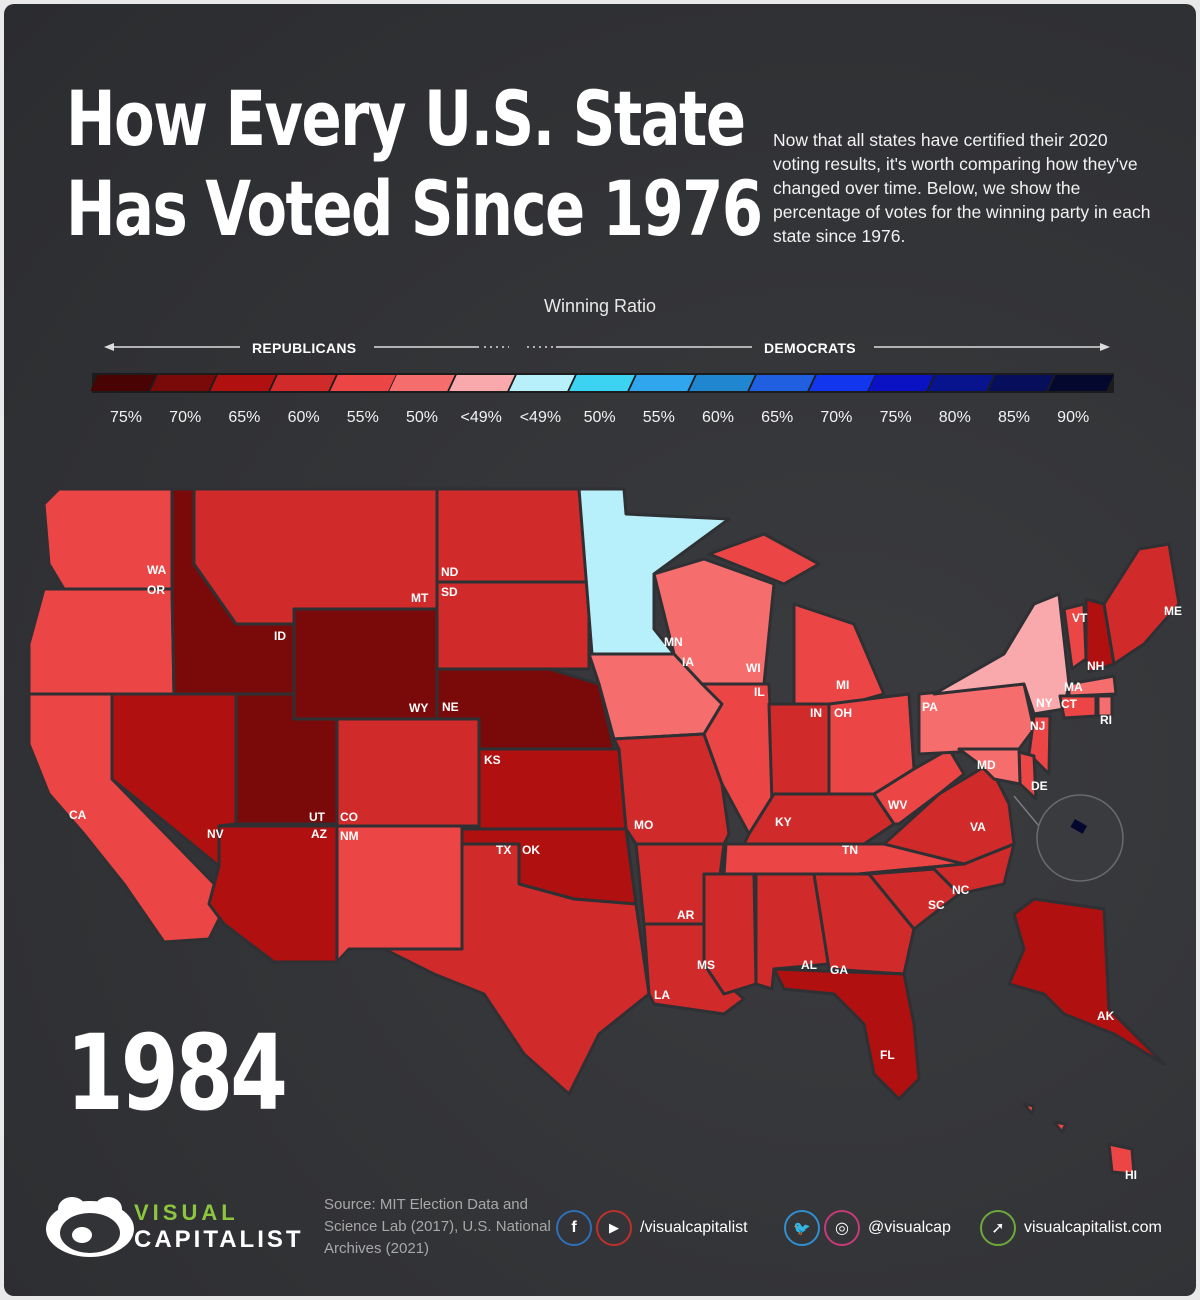  Describe the element at coordinates (450, 707) in the screenshot. I see `state-label-ne: NE` at that location.